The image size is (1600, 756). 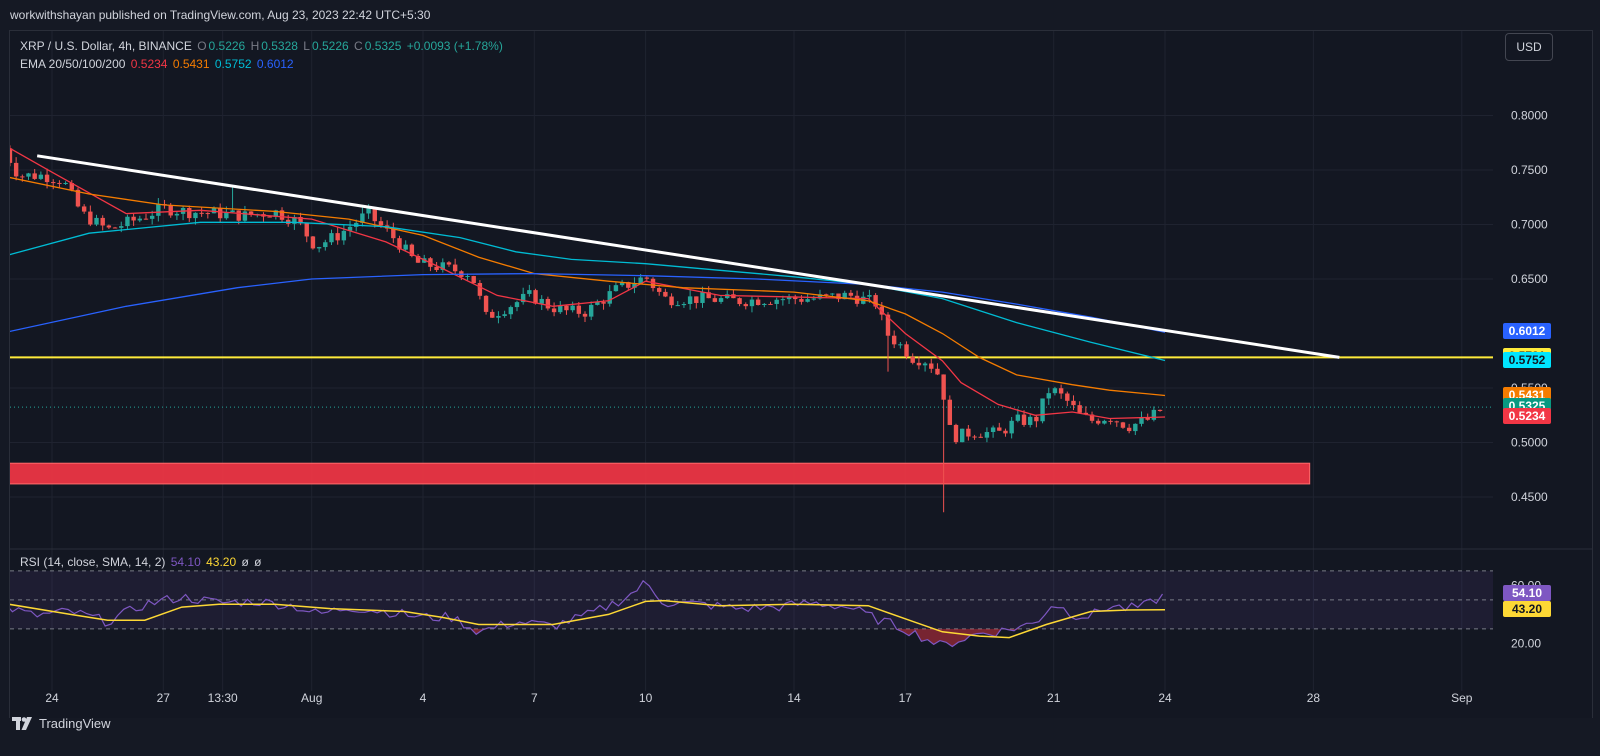 I want to click on time-tick-label: Aug, so click(x=311, y=698).